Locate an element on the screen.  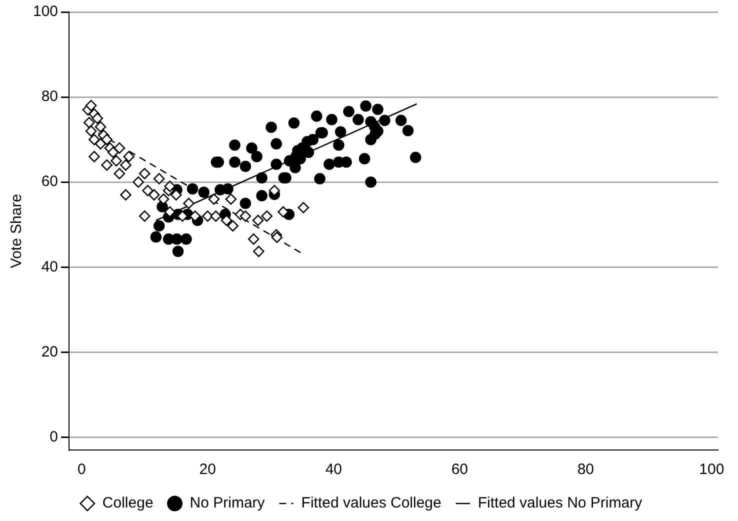
y-tick-label: 80 is located at coordinates (49, 97).